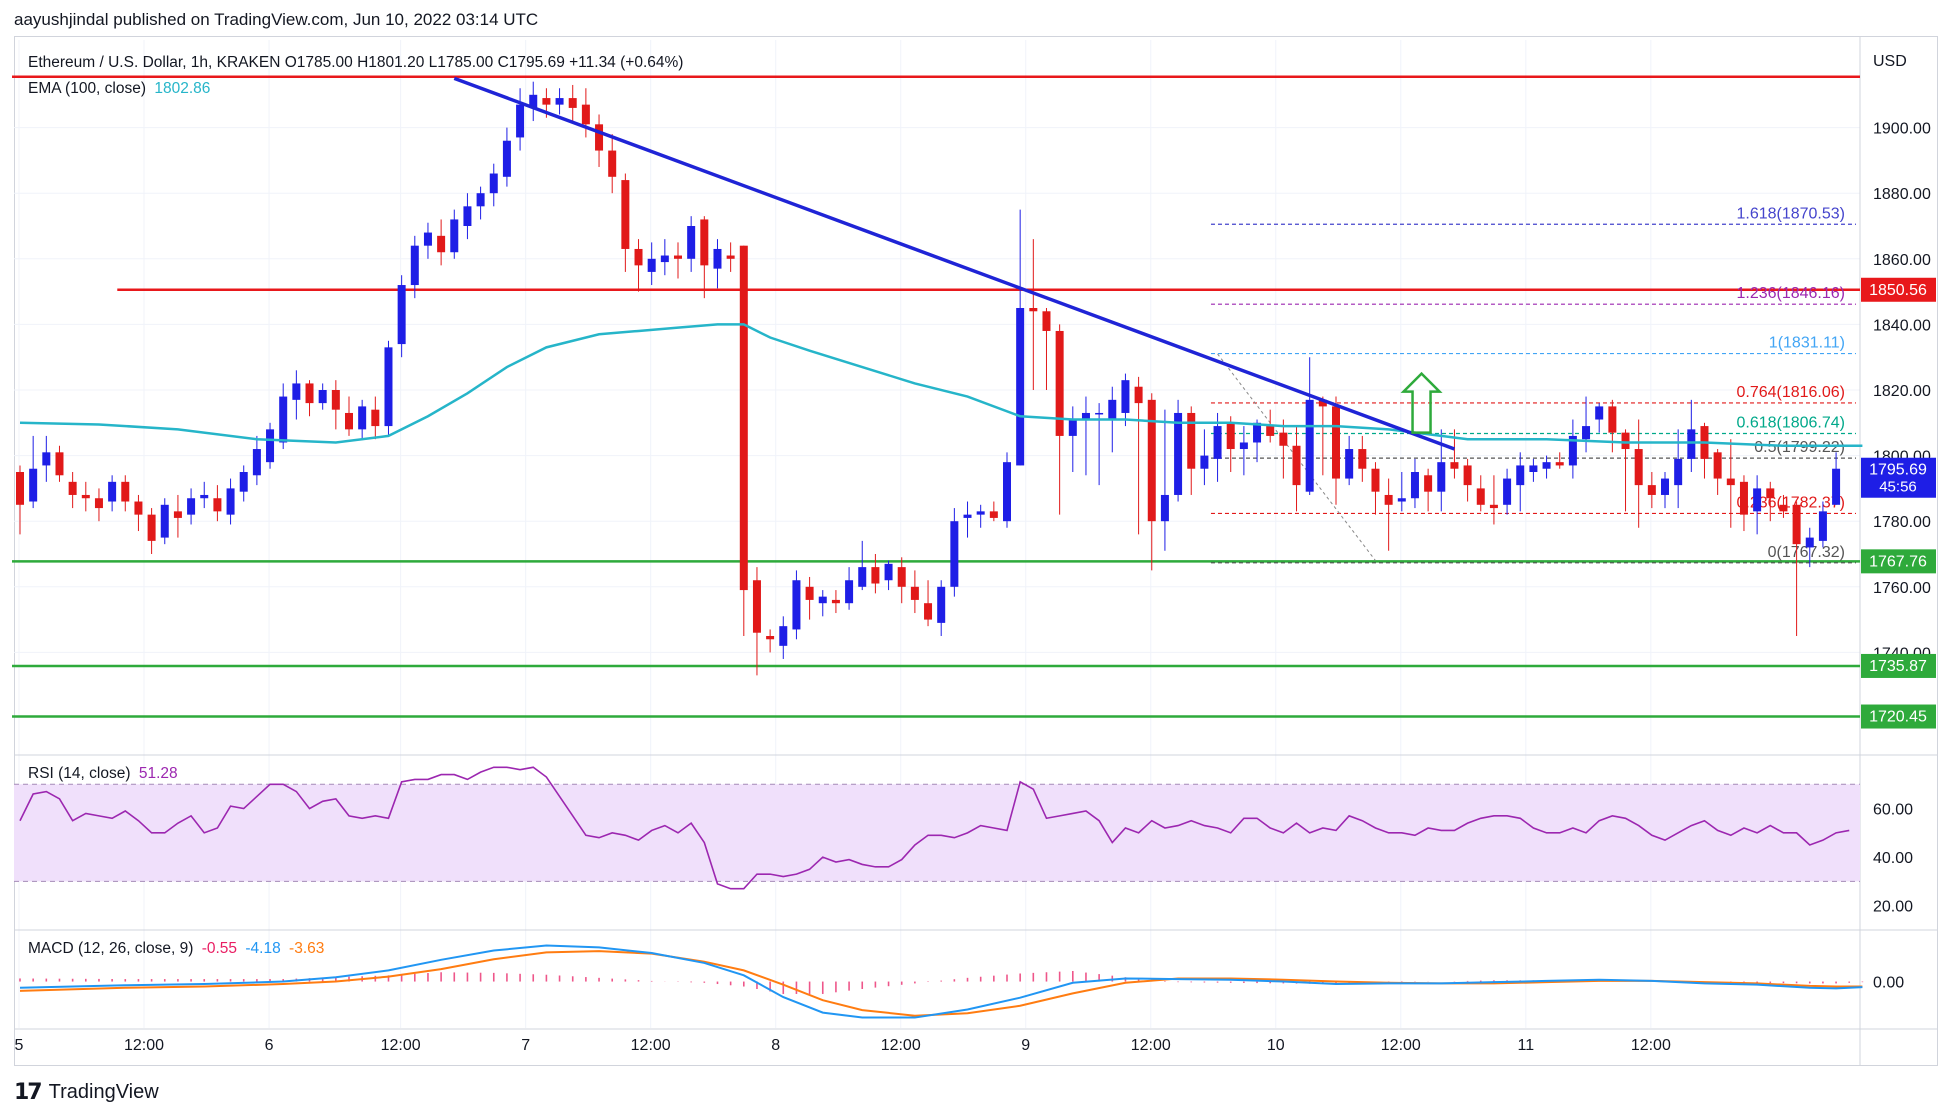 This screenshot has width=1950, height=1115. What do you see at coordinates (1790, 392) in the screenshot?
I see `fib-level-label: 0.764(1816.06)` at bounding box center [1790, 392].